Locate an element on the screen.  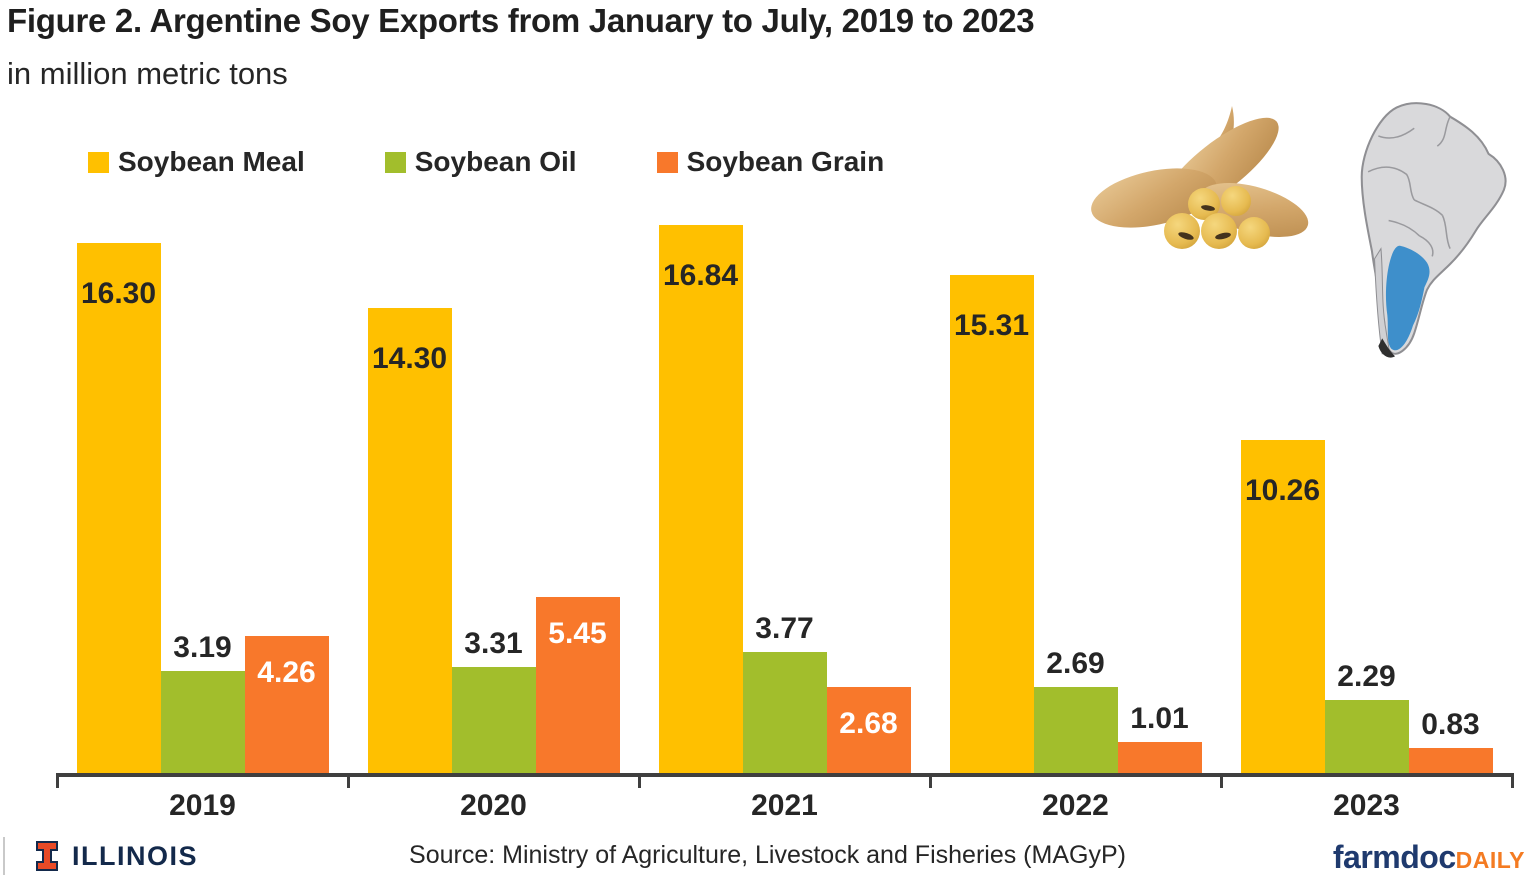
farmdoc-logo-text: farmdoc is located at coordinates (1394, 857).